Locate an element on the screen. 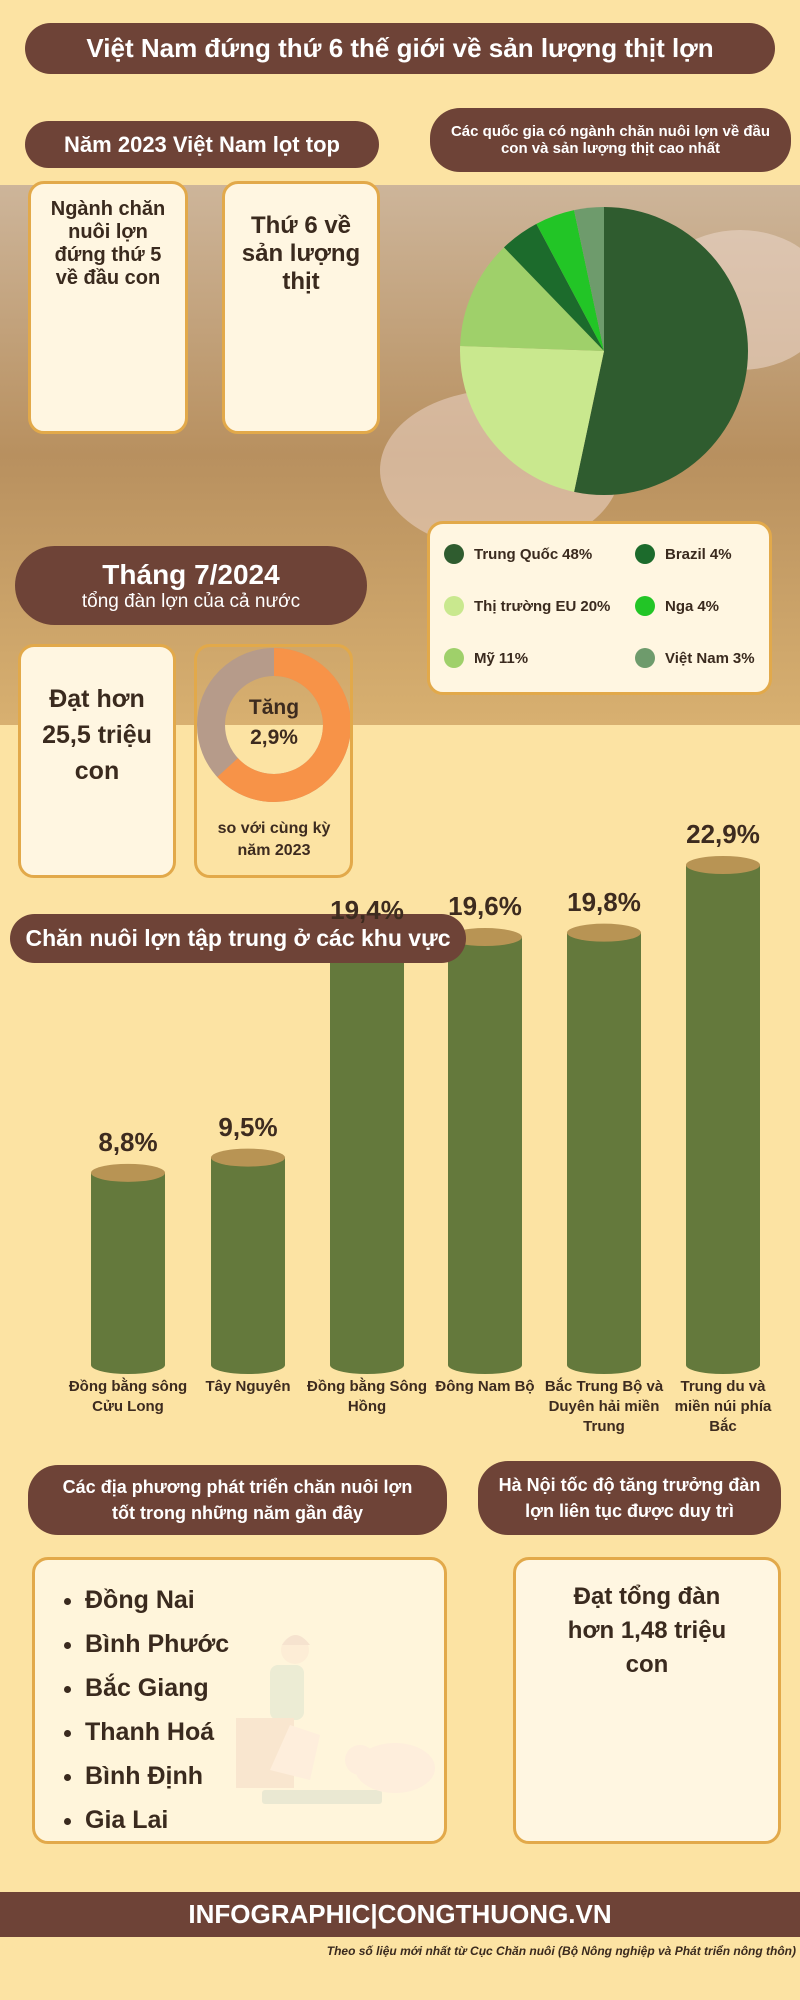 The width and height of the screenshot is (800, 2000). hanoi-text: Đạt tổng đàn hơn 1,48 triệu con is located at coordinates (647, 1630).